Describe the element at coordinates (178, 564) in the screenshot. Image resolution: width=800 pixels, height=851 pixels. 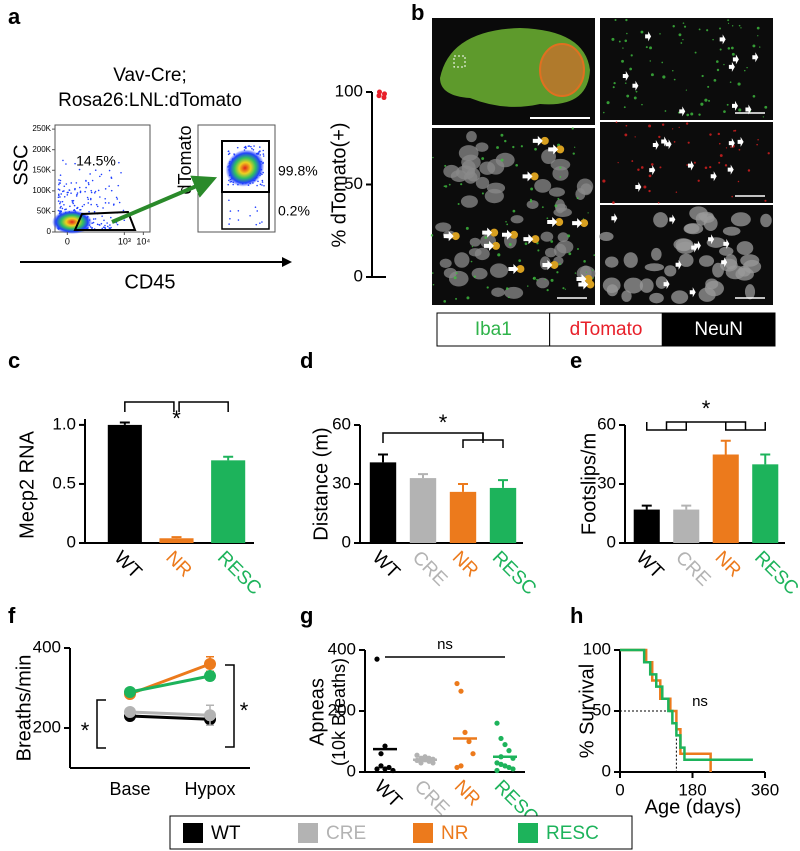
I see `x-tick-label: NR` at that location.